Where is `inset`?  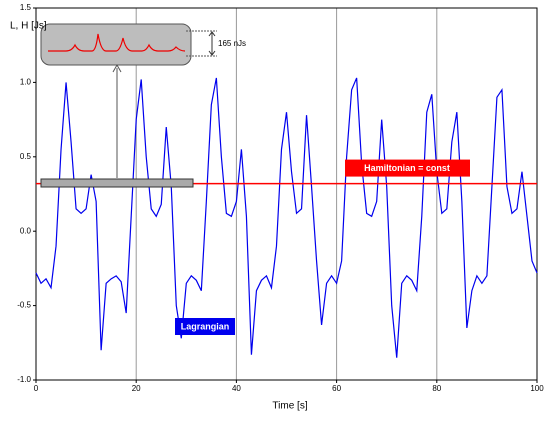
inset is located at coordinates (116, 44).